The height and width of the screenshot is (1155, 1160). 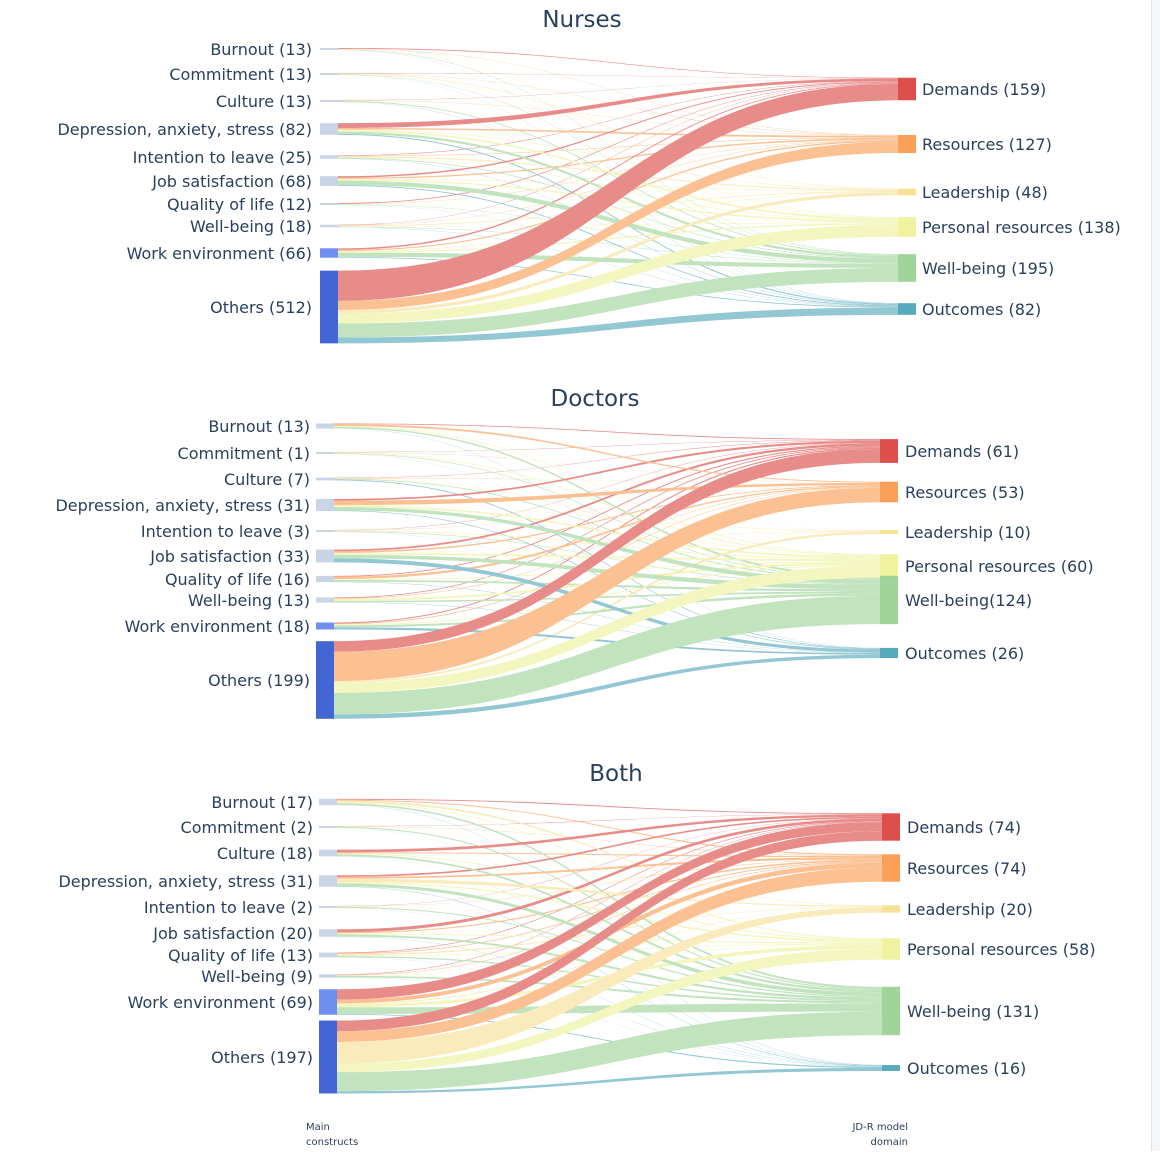 What do you see at coordinates (988, 268) in the screenshot?
I see `target-label-well-being: Well-being (195)` at bounding box center [988, 268].